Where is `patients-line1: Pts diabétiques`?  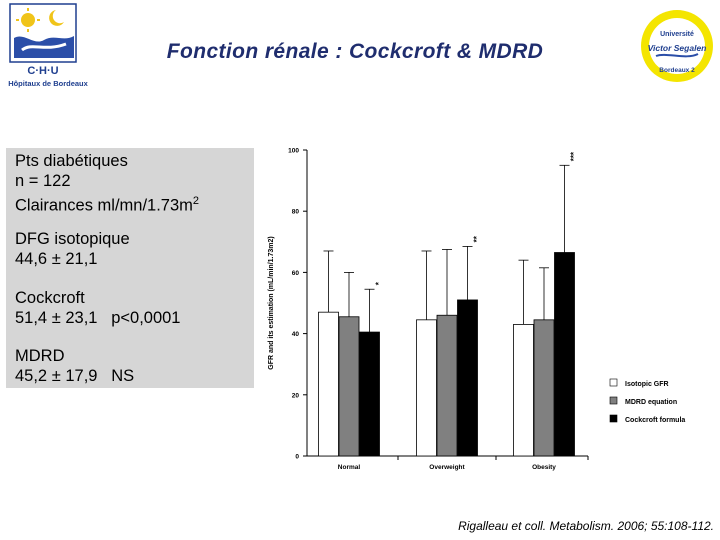 patients-line1: Pts diabétiques is located at coordinates (71, 161).